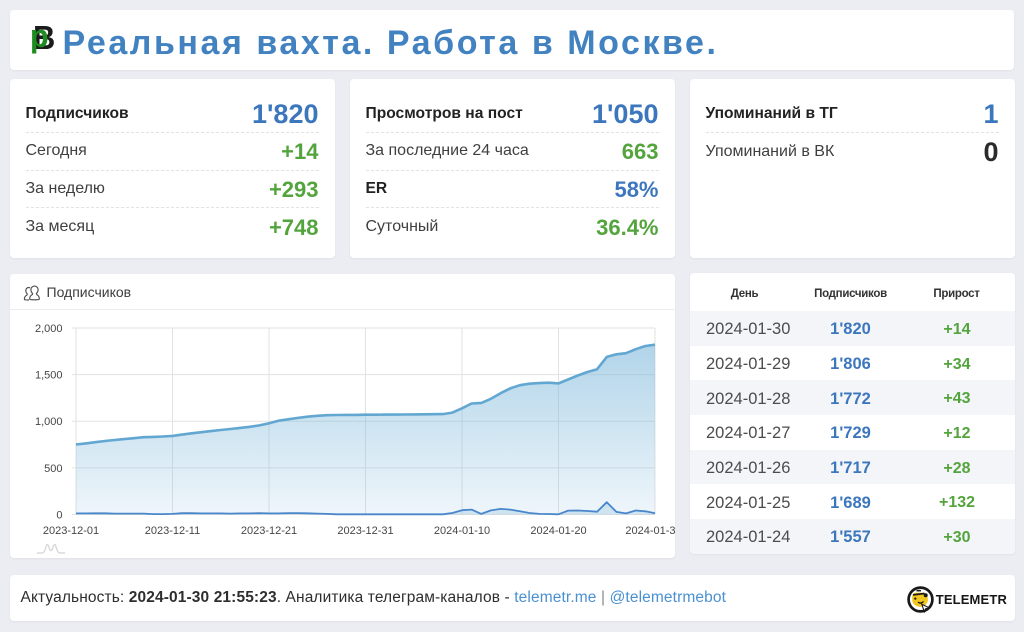  Describe the element at coordinates (49, 422) in the screenshot. I see `svg-text: 1,000` at that location.